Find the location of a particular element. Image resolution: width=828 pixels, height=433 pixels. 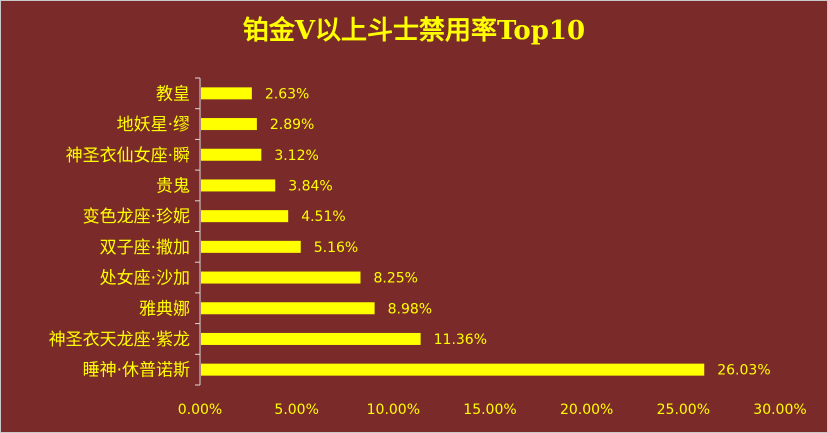

category-label: 地妖星·缪 is located at coordinates (153, 125).